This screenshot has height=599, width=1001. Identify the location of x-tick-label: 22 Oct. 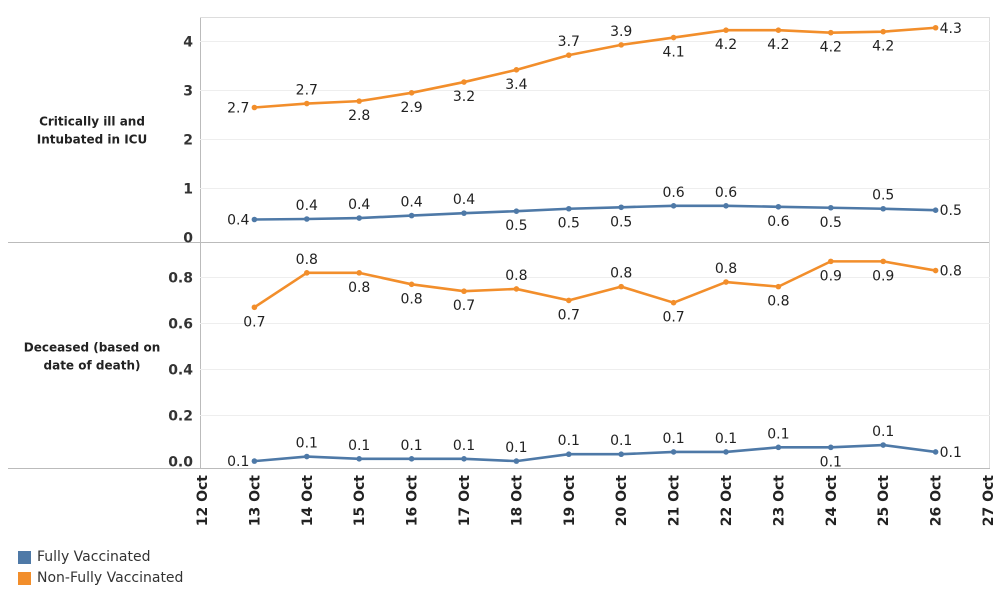
(727, 501).